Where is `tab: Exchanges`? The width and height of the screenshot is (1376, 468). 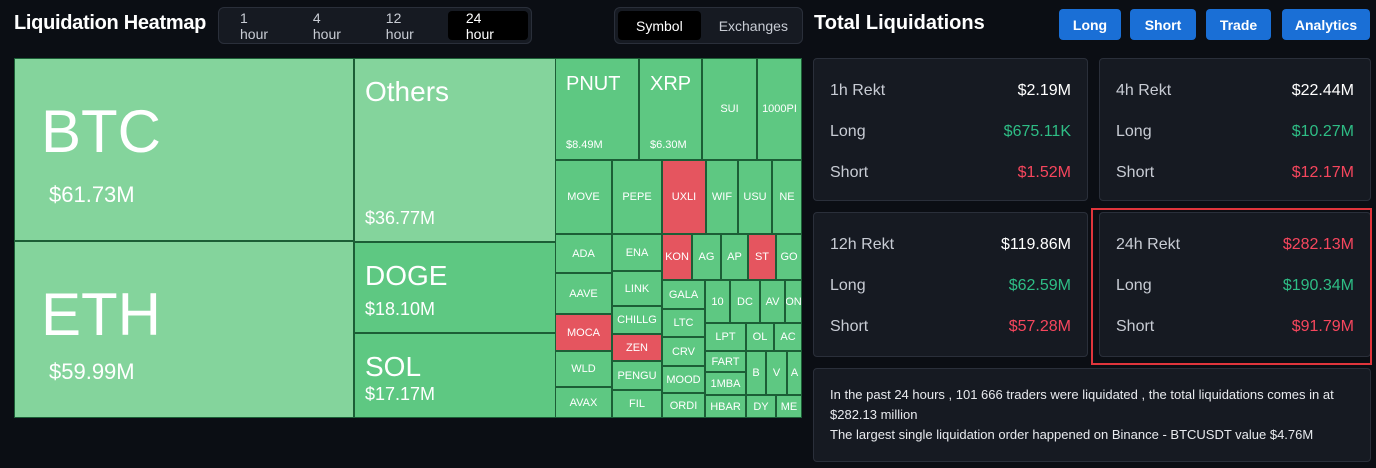 tab: Exchanges is located at coordinates (753, 25).